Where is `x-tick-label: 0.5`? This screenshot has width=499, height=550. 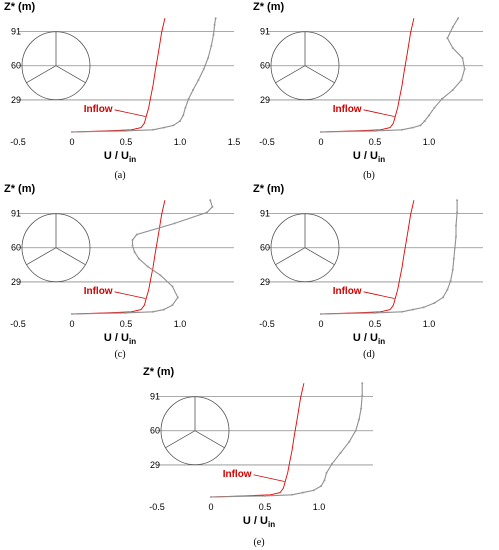 x-tick-label: 0.5 is located at coordinates (126, 142).